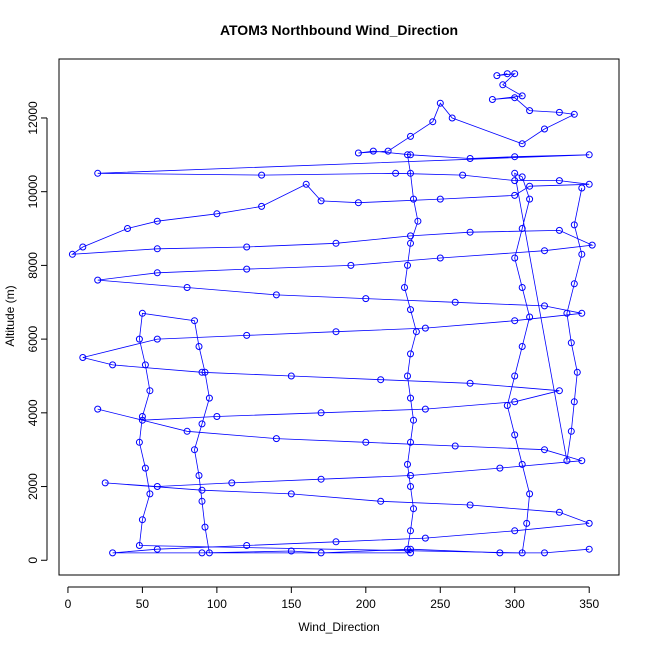  I want to click on x-tick-label: 0, so click(68, 604).